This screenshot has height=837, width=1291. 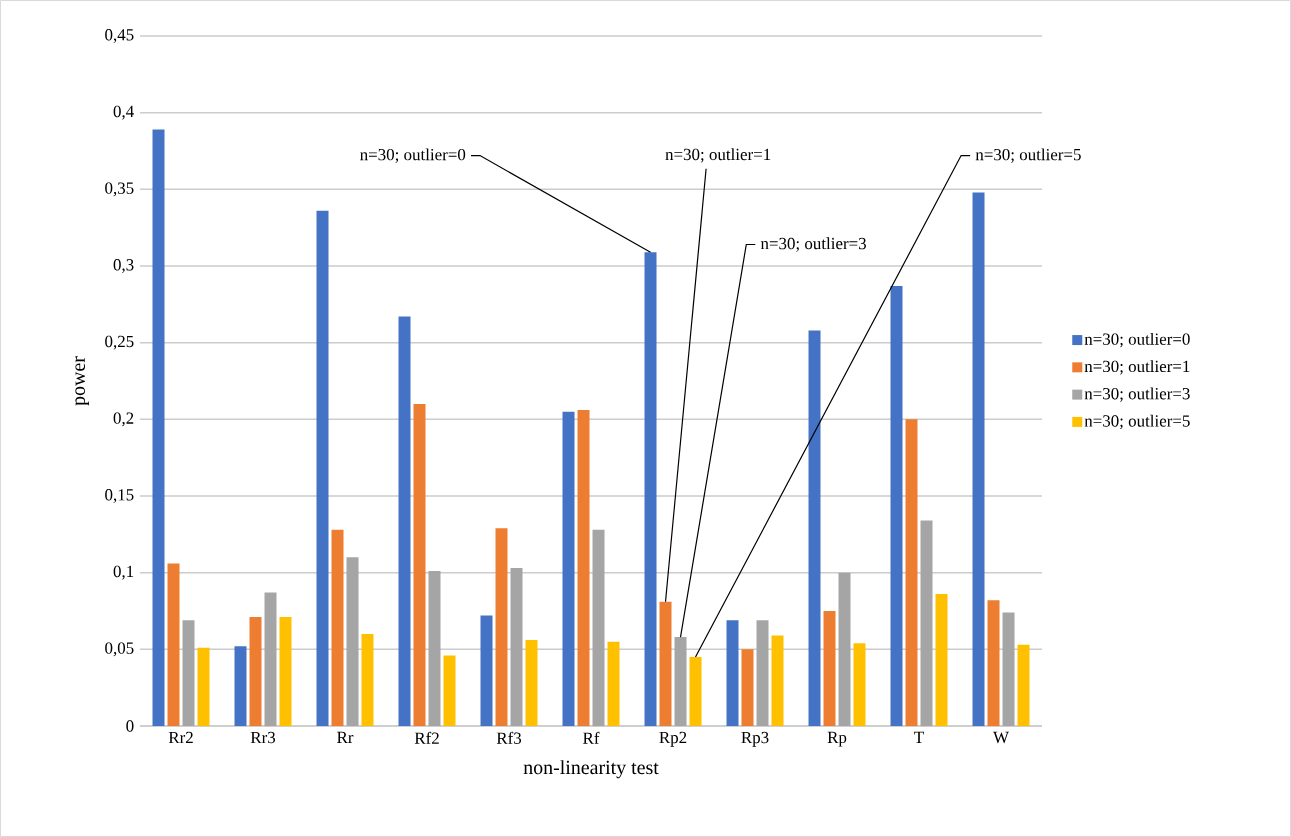 I want to click on y-tick-label: 0,1, so click(x=123, y=572).